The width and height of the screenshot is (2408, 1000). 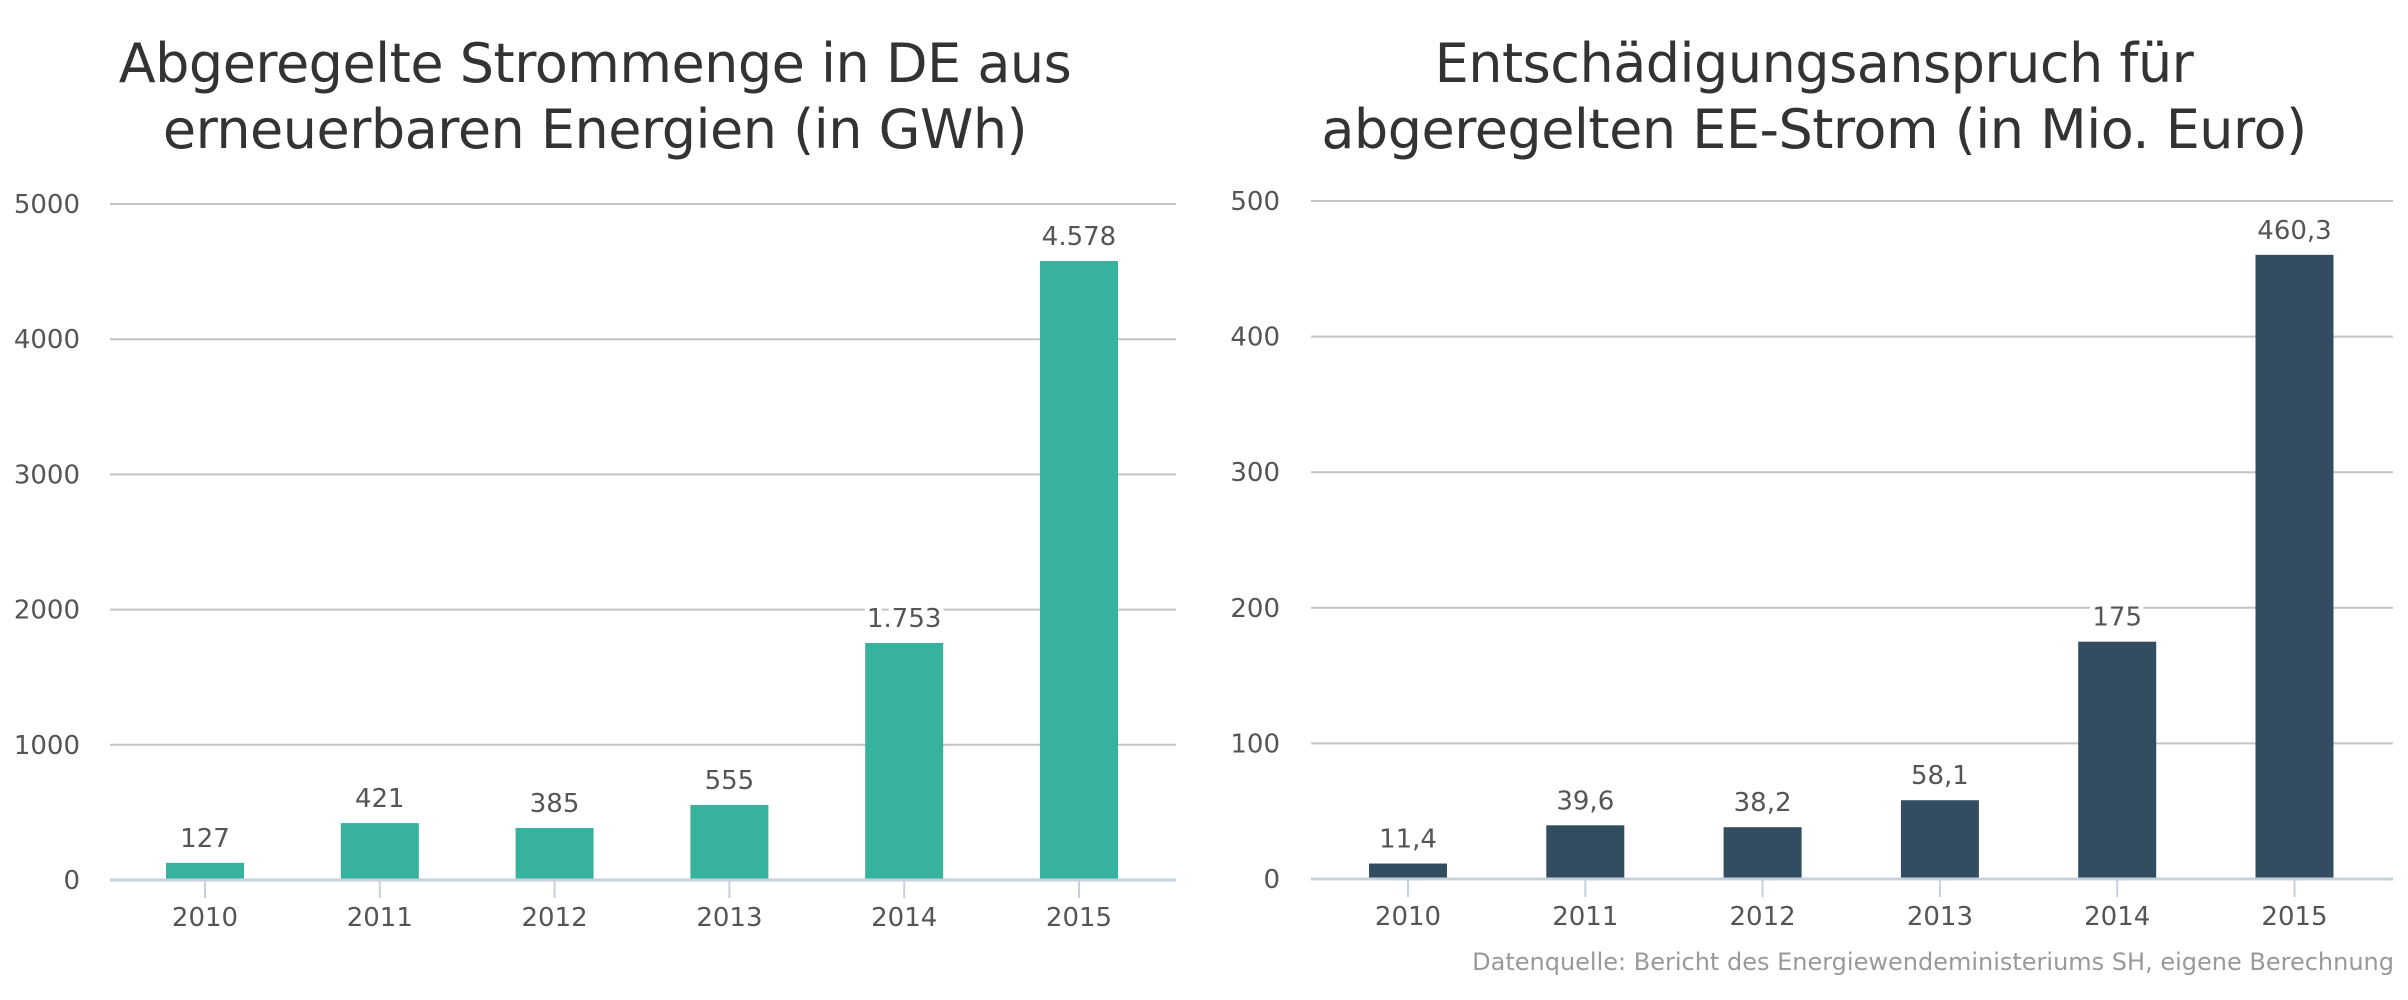 I want to click on data-label: 421, so click(x=380, y=799).